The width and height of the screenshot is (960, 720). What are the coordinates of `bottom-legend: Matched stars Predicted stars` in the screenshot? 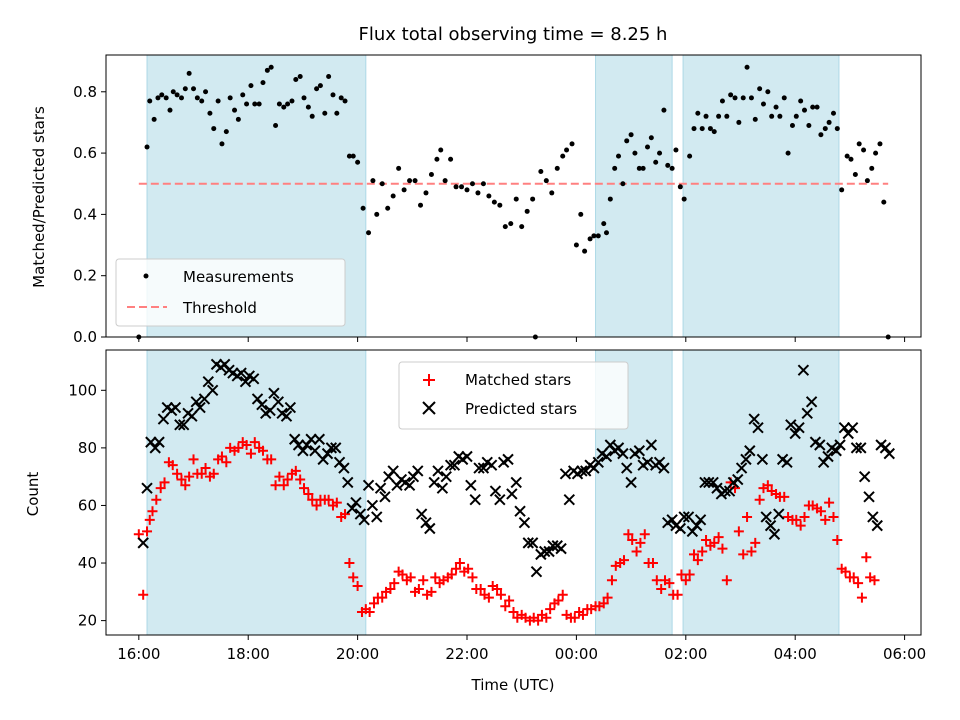 It's located at (513, 395).